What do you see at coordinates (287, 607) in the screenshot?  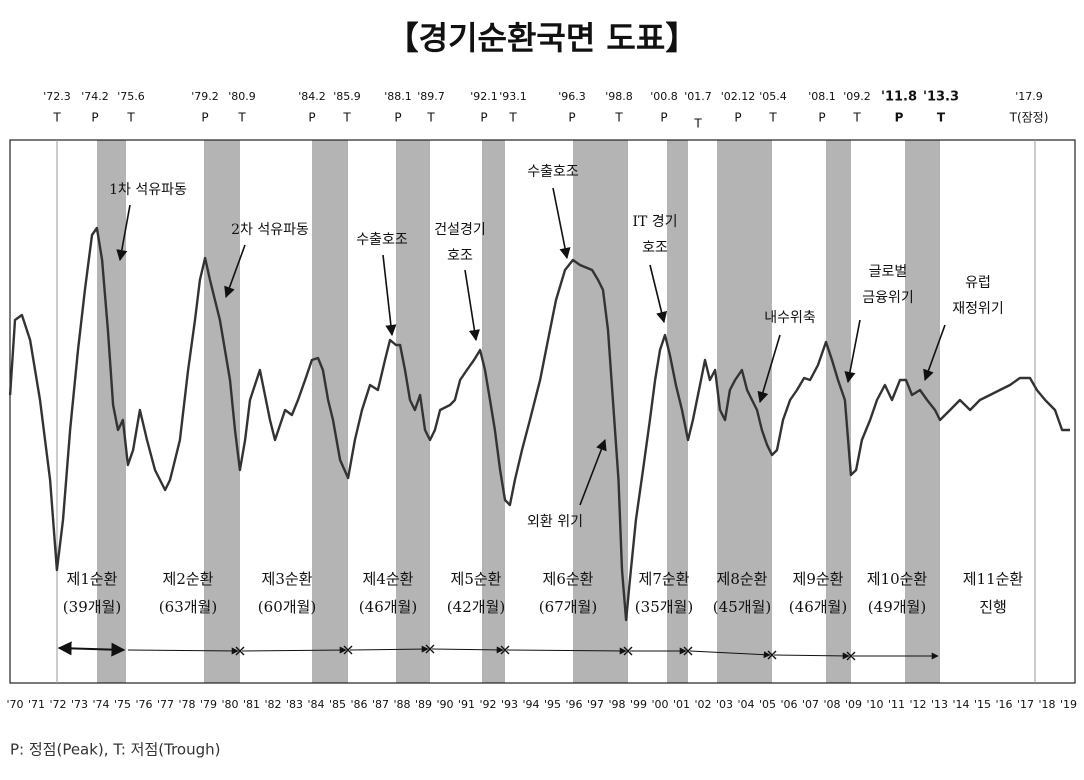 I see `cycle-duration: (60개월)` at bounding box center [287, 607].